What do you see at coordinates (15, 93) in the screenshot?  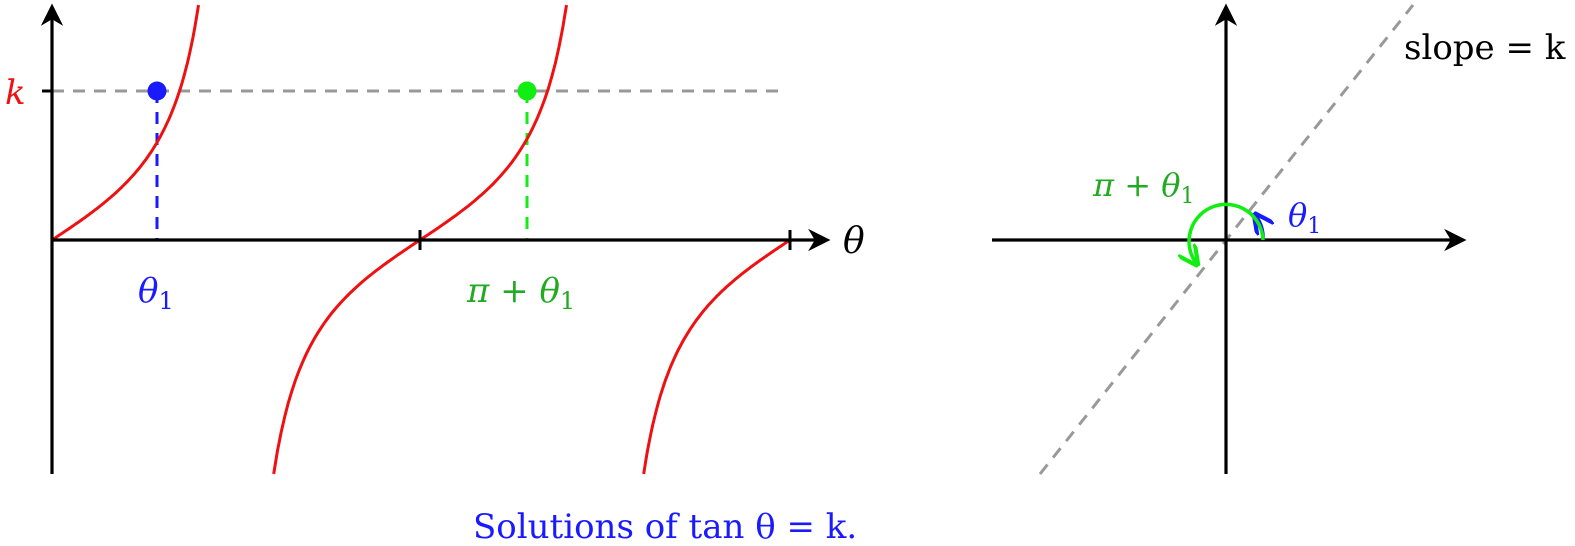 I see `k-label: k` at bounding box center [15, 93].